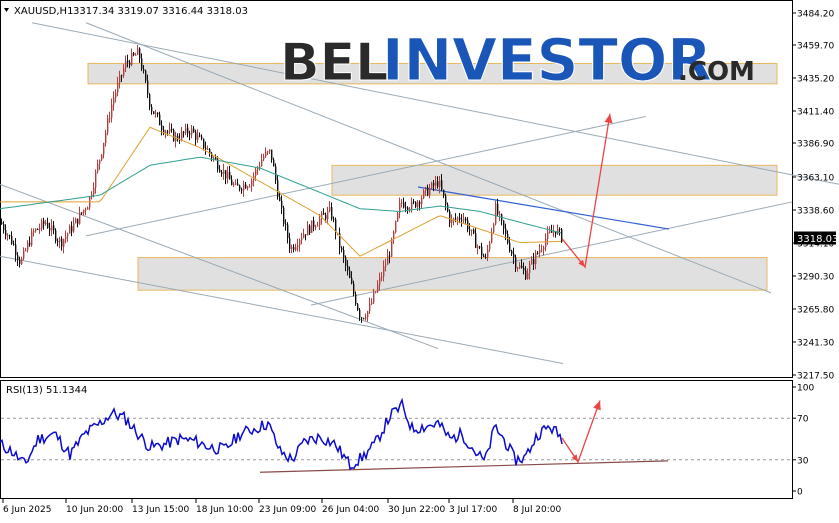 The width and height of the screenshot is (839, 523). I want to click on rsi-tick-label: 70, so click(803, 420).